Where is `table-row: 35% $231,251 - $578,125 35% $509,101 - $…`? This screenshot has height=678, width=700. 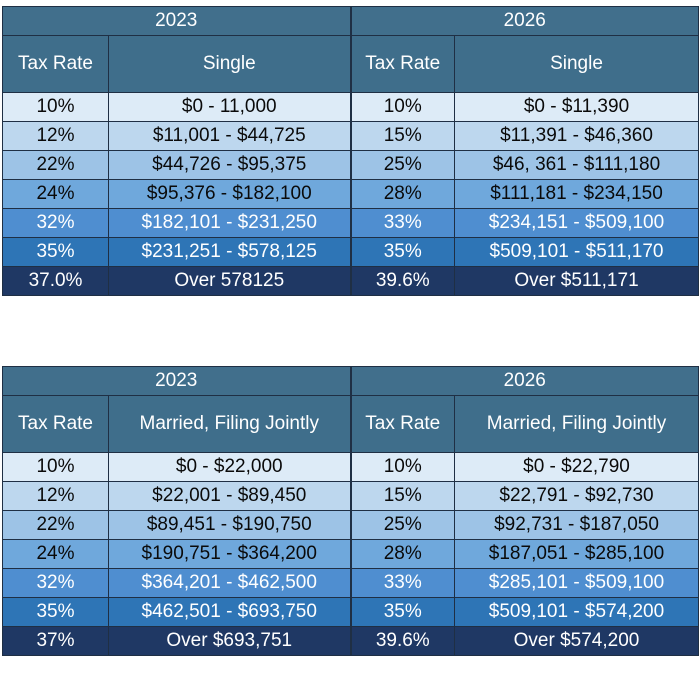
table-row: 35% $231,251 - $578,125 35% $509,101 - $… is located at coordinates (350, 252).